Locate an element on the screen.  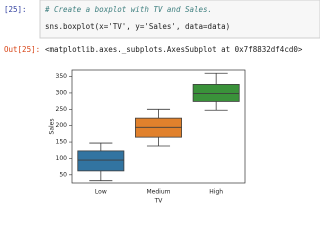
y-tick-label: 350 is located at coordinates (62, 76).